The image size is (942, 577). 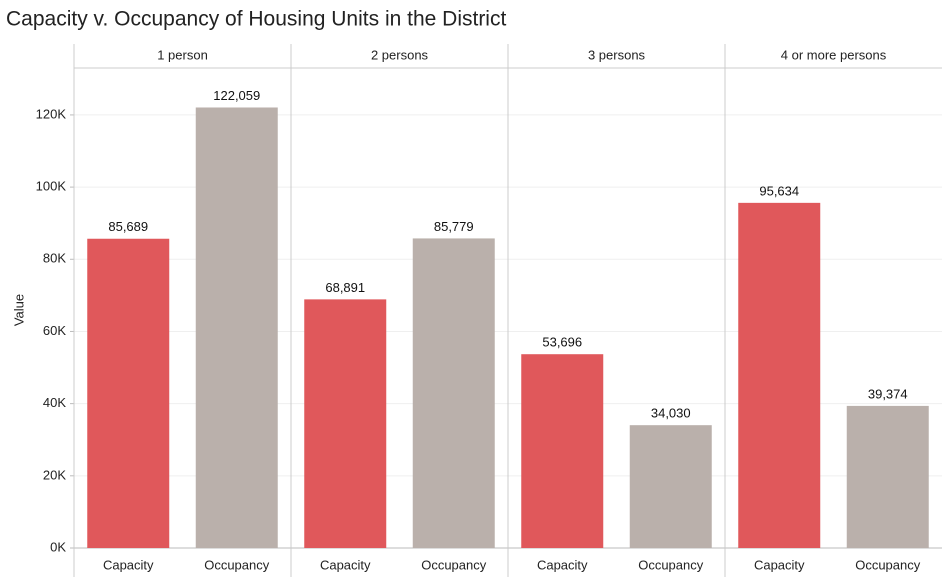 What do you see at coordinates (54, 330) in the screenshot?
I see `y-tick-label: 60K` at bounding box center [54, 330].